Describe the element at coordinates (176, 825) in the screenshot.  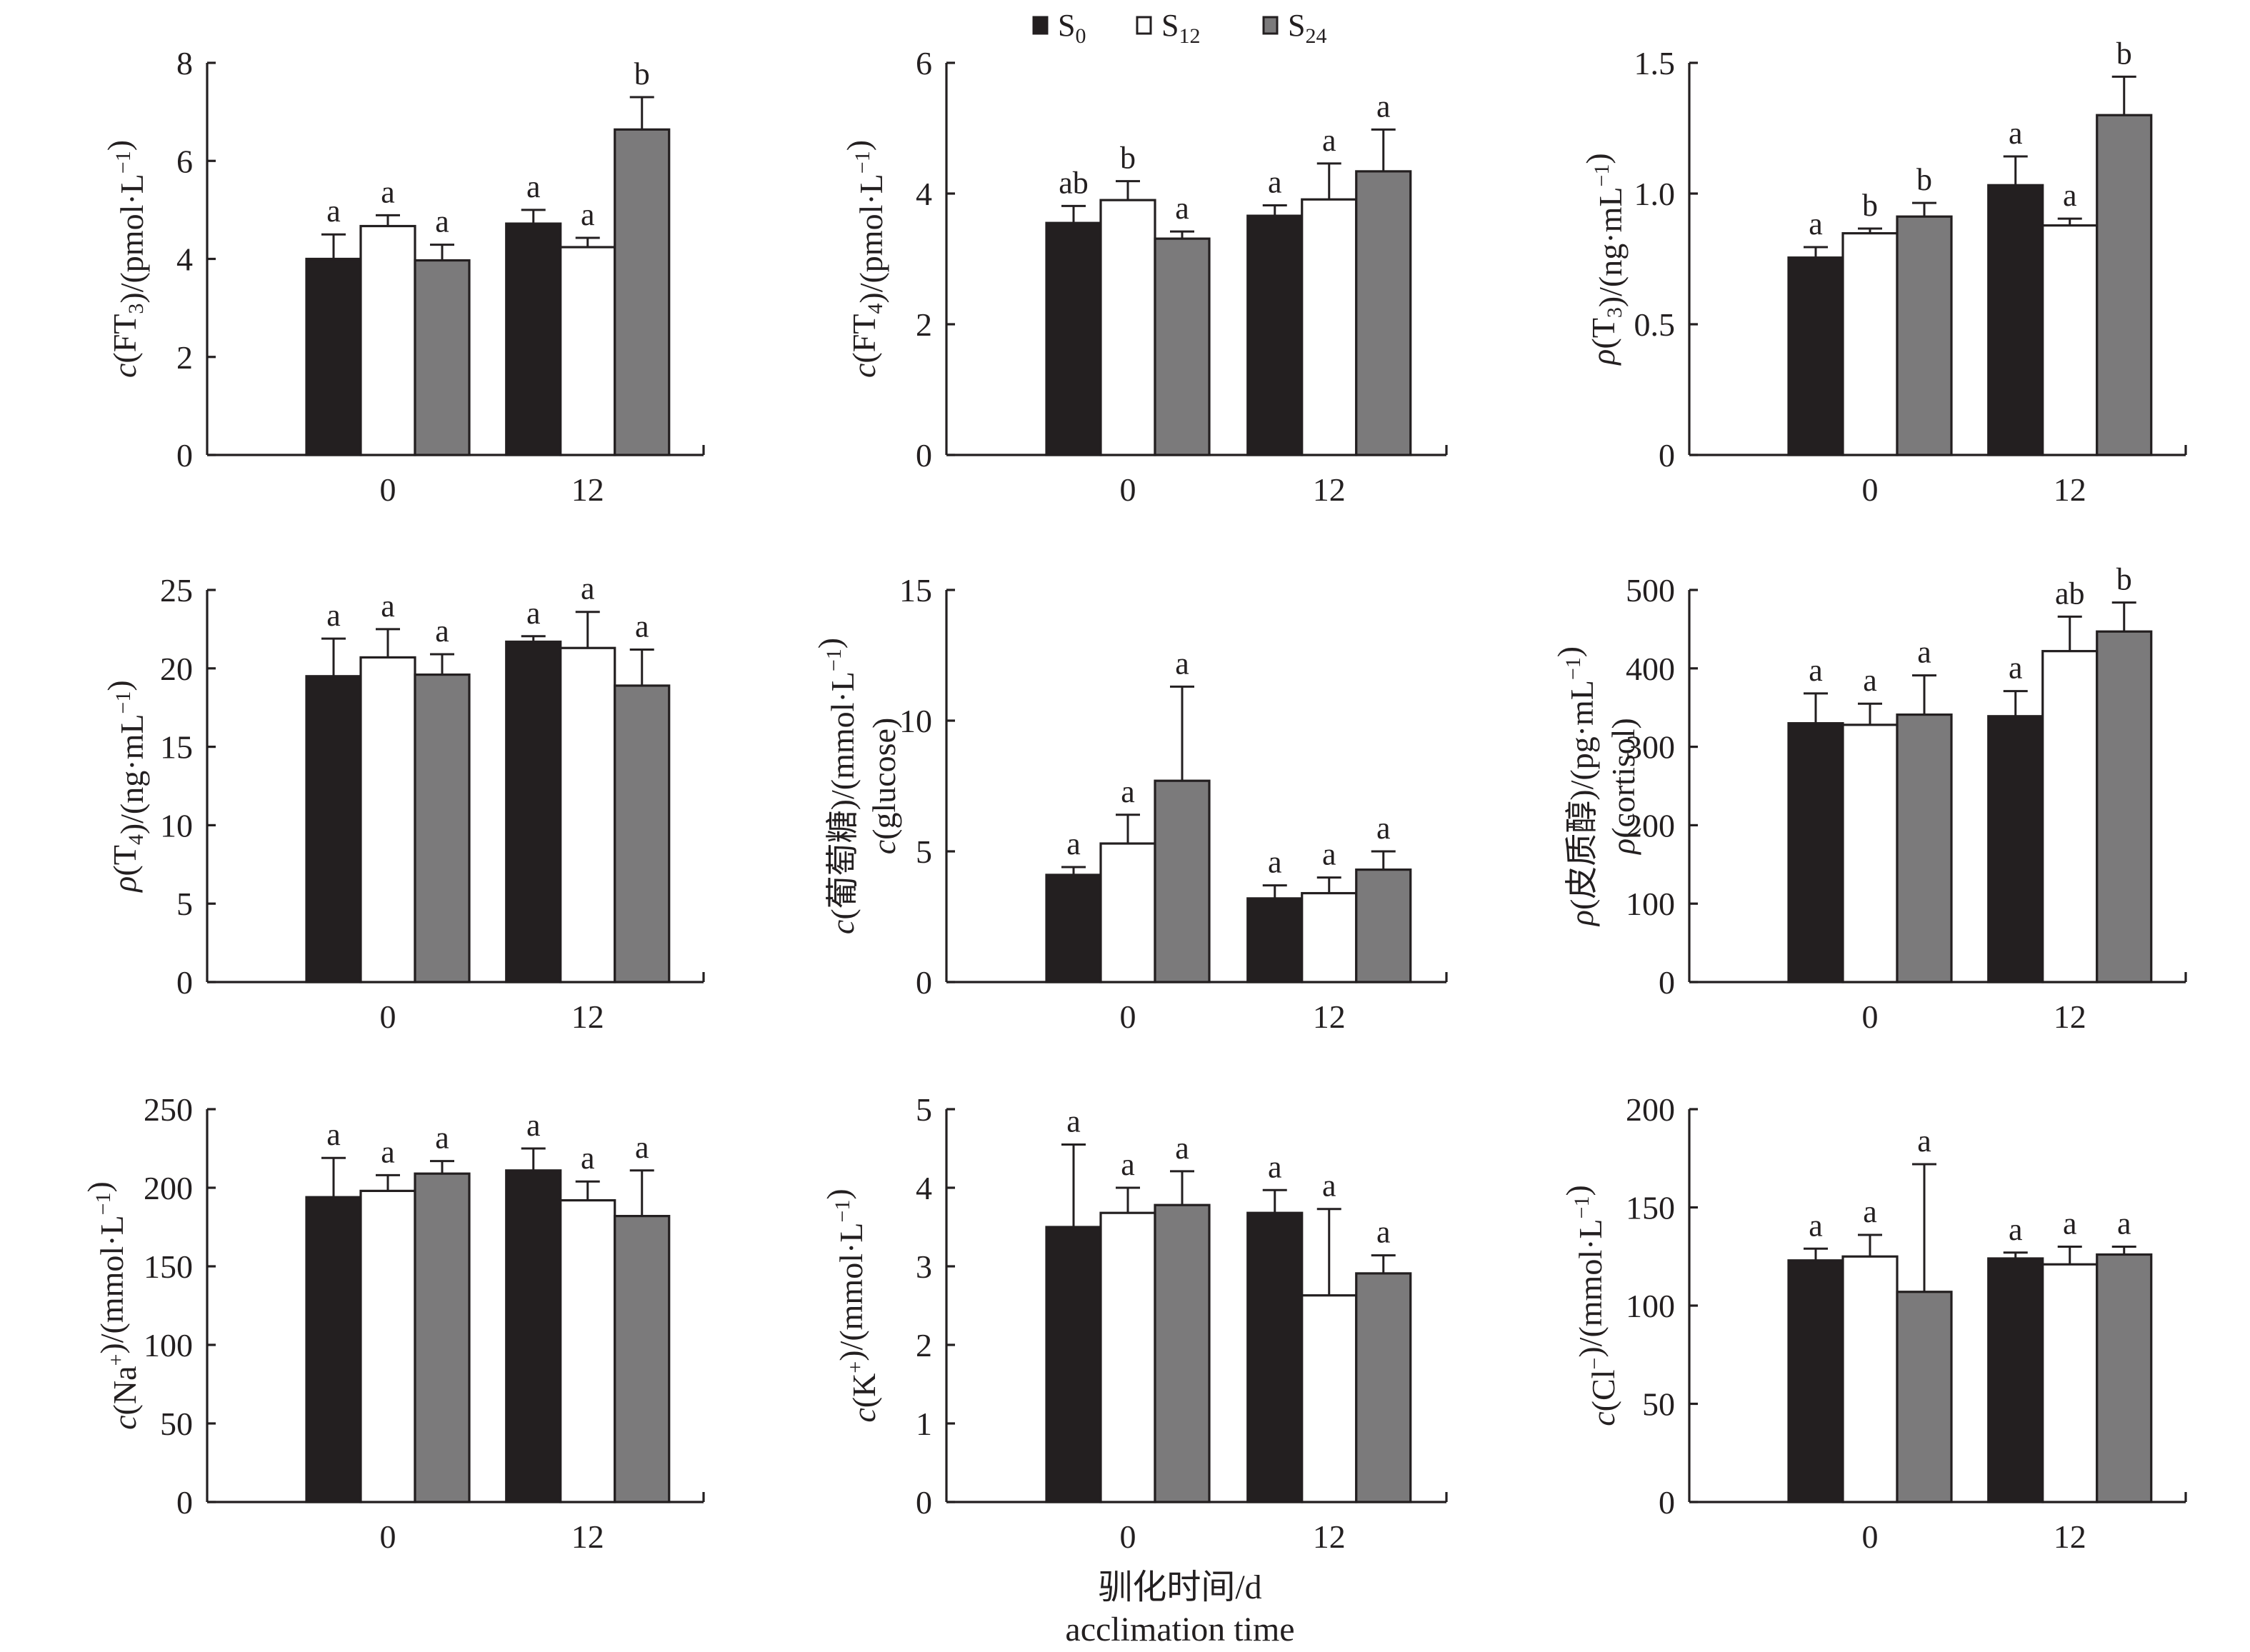
I see `y-tick-label: 10` at that location.